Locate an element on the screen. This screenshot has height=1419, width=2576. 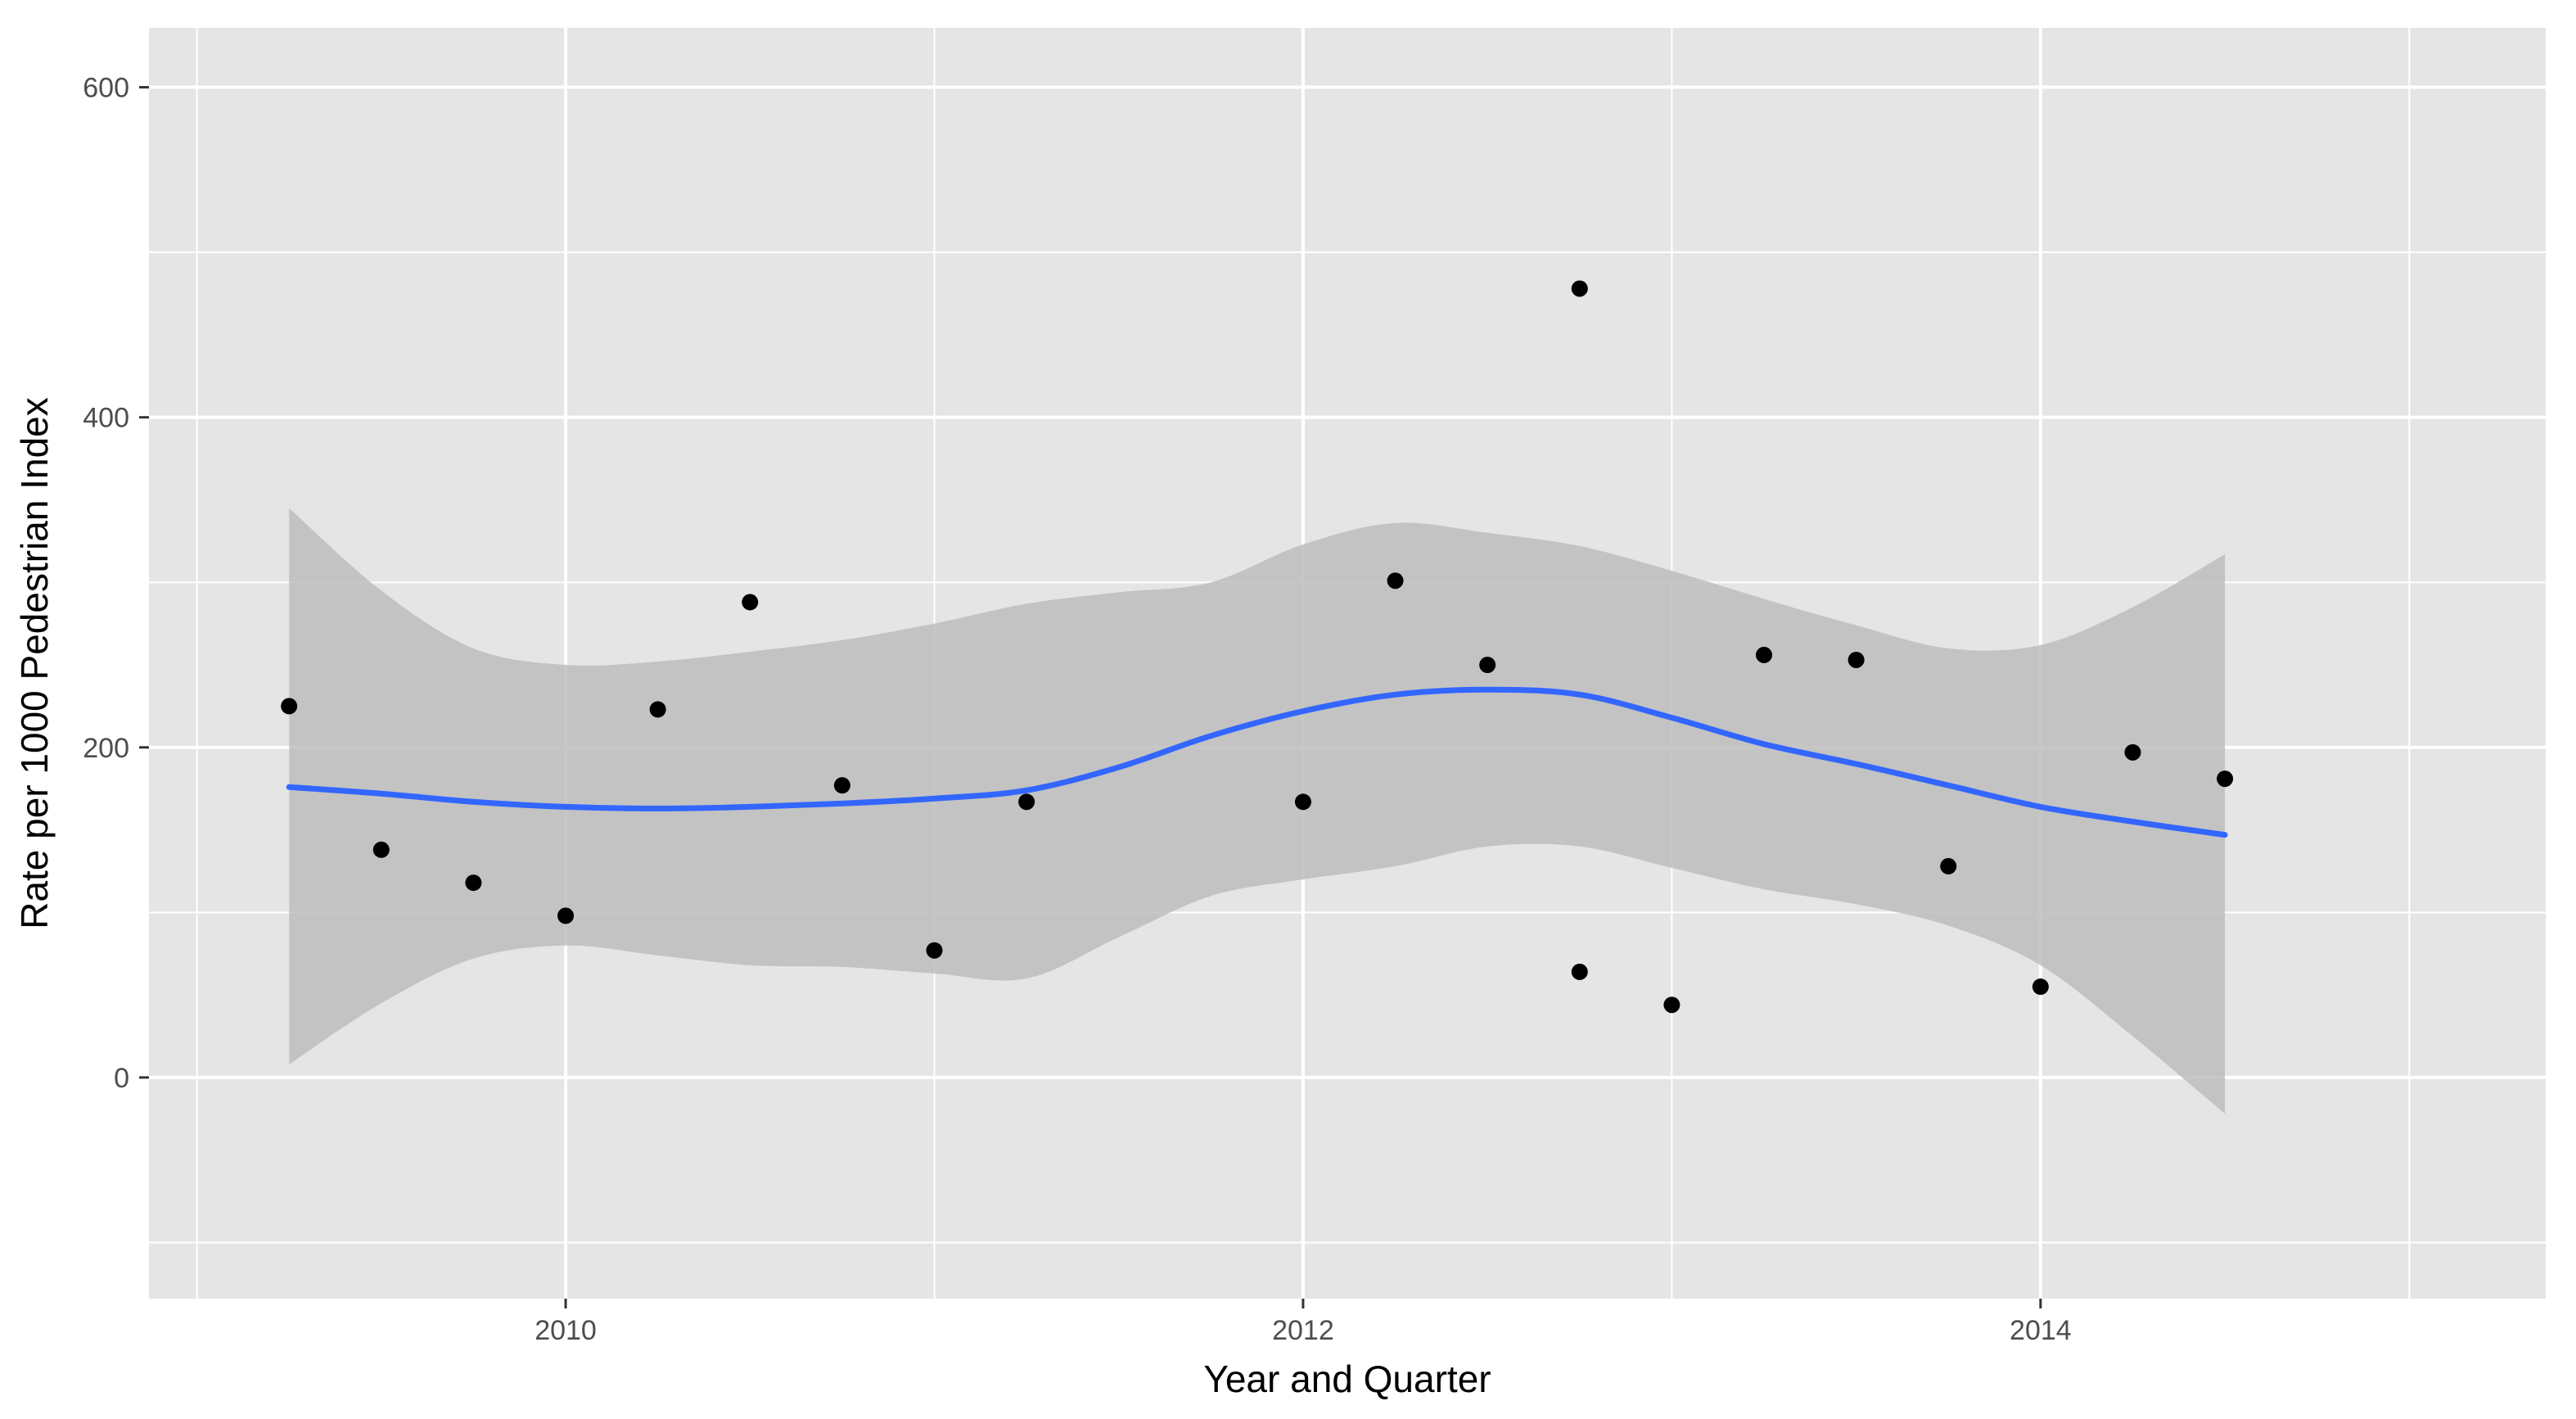
x-tick-label: 2014 is located at coordinates (2041, 1330).